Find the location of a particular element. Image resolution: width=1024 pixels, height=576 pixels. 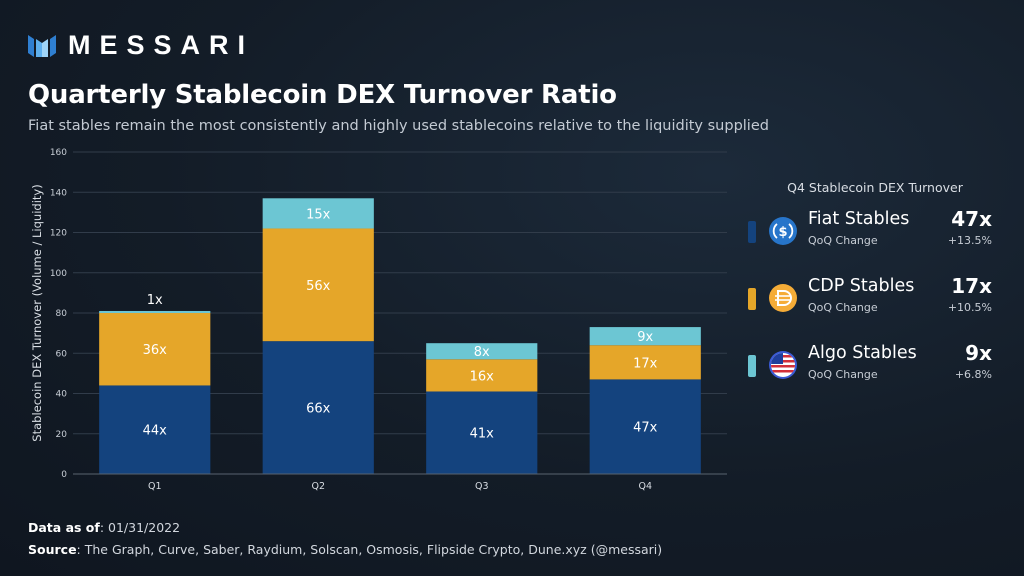

x-tick-label: Q3 is located at coordinates (482, 486).